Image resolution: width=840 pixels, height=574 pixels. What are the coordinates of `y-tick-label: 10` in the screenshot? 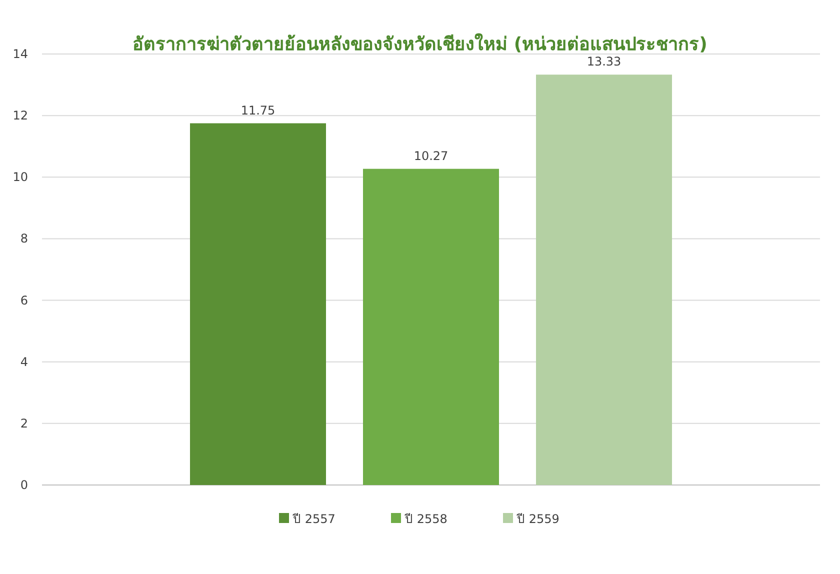 It's located at (20, 177).